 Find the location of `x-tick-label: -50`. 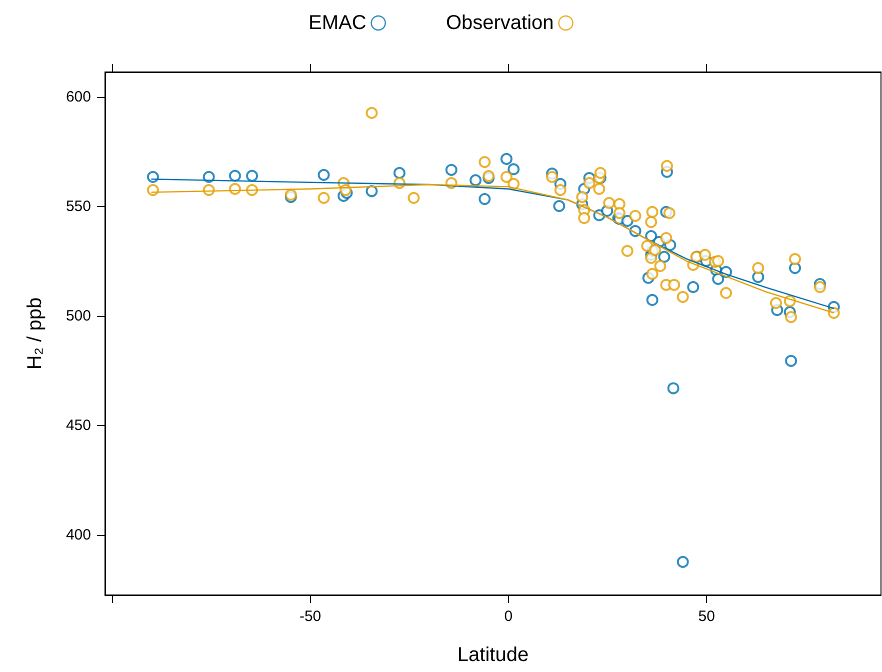

x-tick-label: -50 is located at coordinates (310, 616).